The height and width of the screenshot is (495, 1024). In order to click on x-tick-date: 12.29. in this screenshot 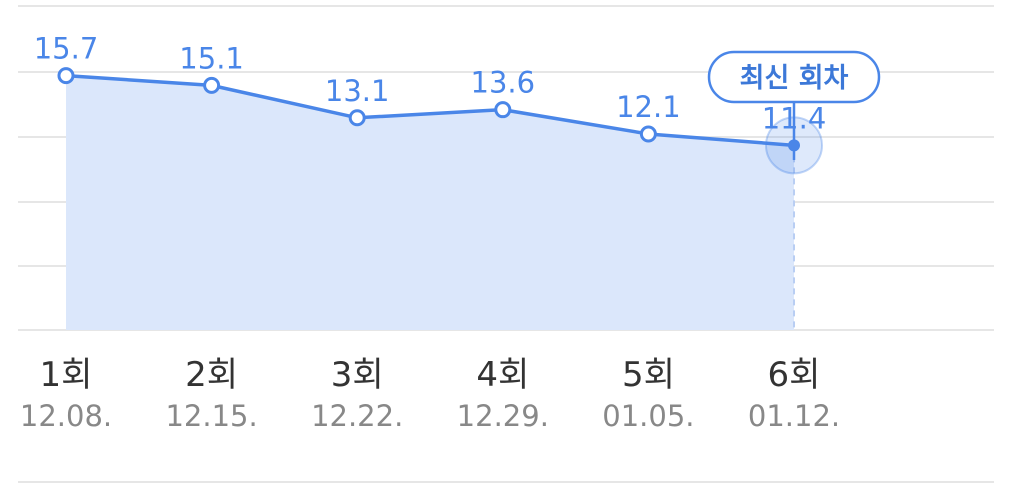, I will do `click(503, 416)`.